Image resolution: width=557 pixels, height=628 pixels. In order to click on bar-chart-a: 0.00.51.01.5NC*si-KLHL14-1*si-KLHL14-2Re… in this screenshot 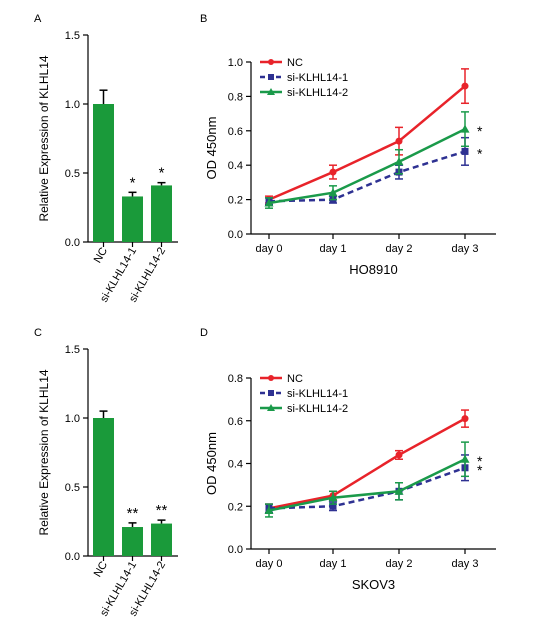, I will do `click(107, 167)`.